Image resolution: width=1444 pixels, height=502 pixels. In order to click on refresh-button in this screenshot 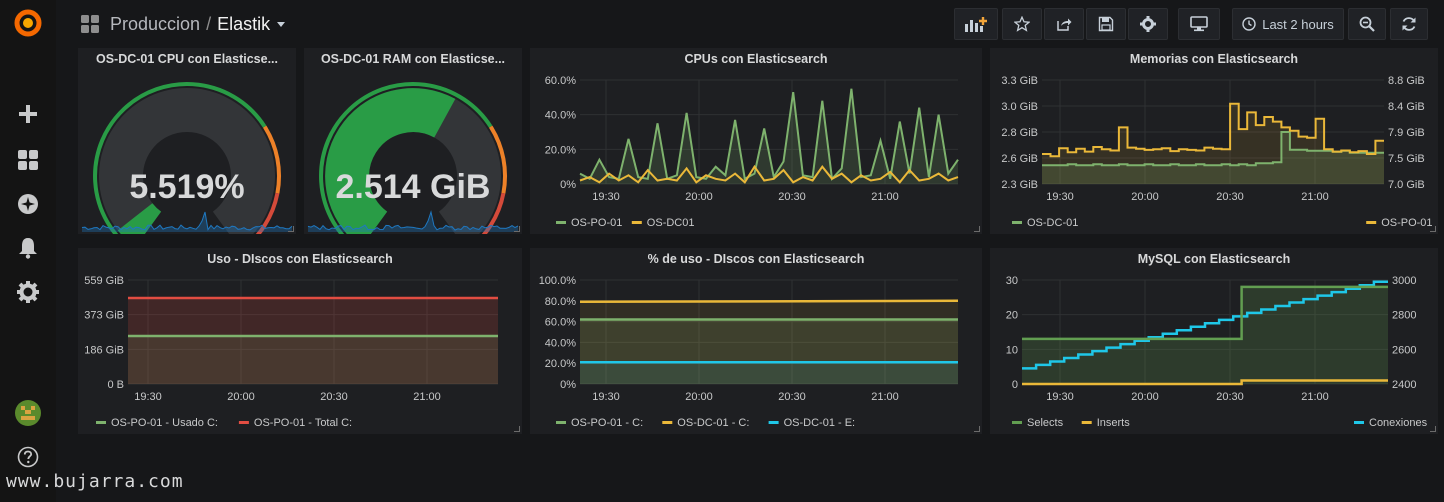, I will do `click(1409, 24)`.